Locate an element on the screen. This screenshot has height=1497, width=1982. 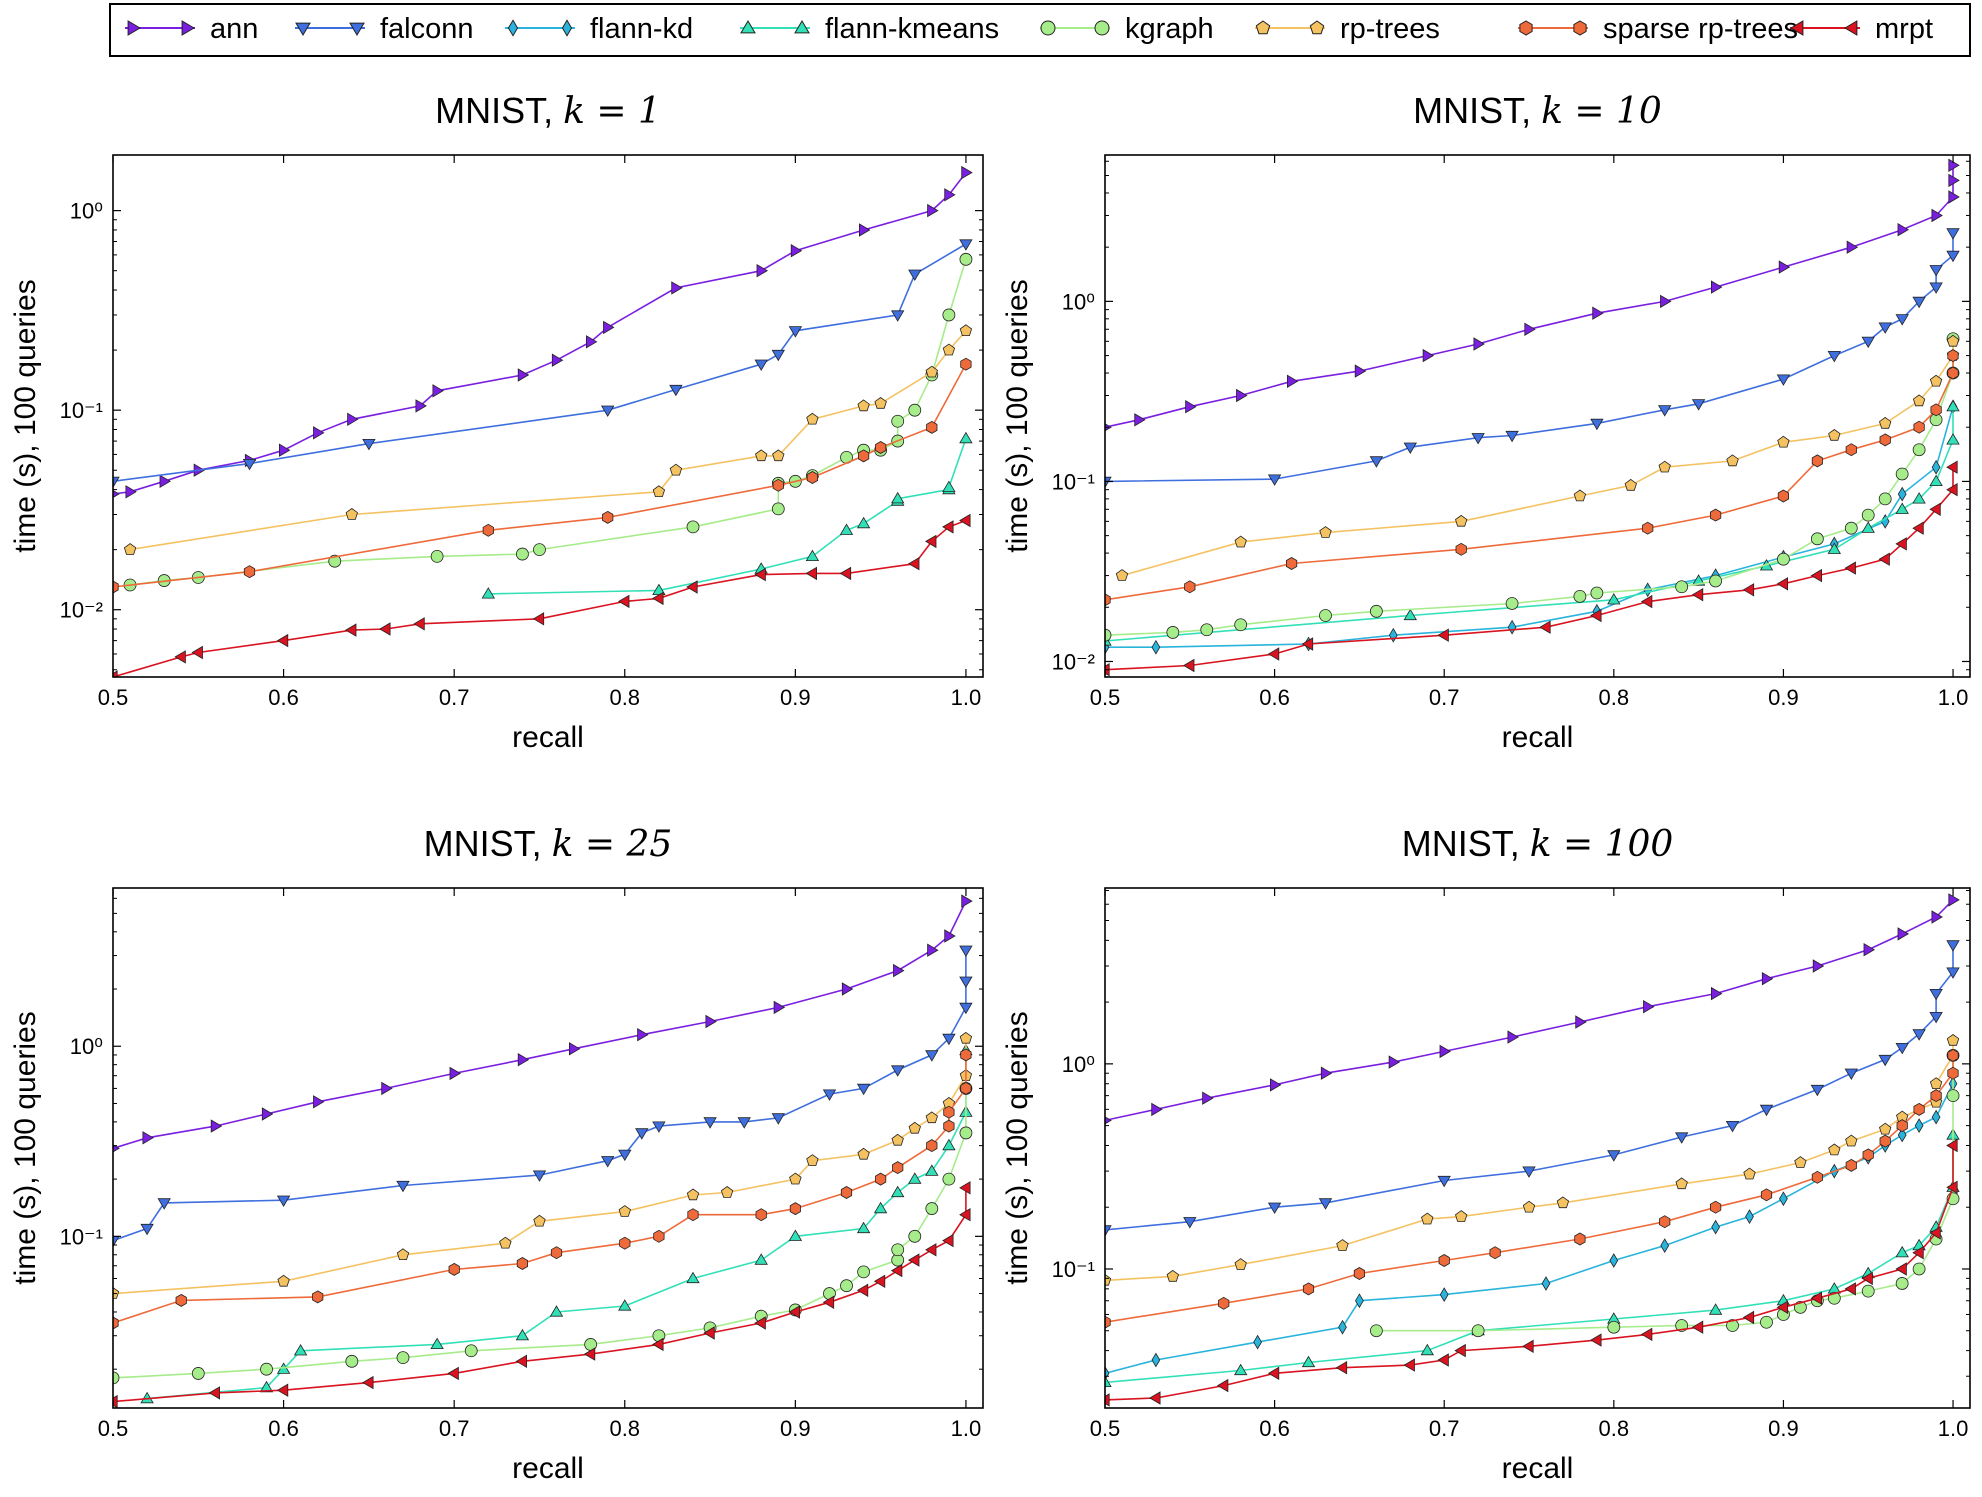
x-tick-label: 0.9 is located at coordinates (1783, 697).